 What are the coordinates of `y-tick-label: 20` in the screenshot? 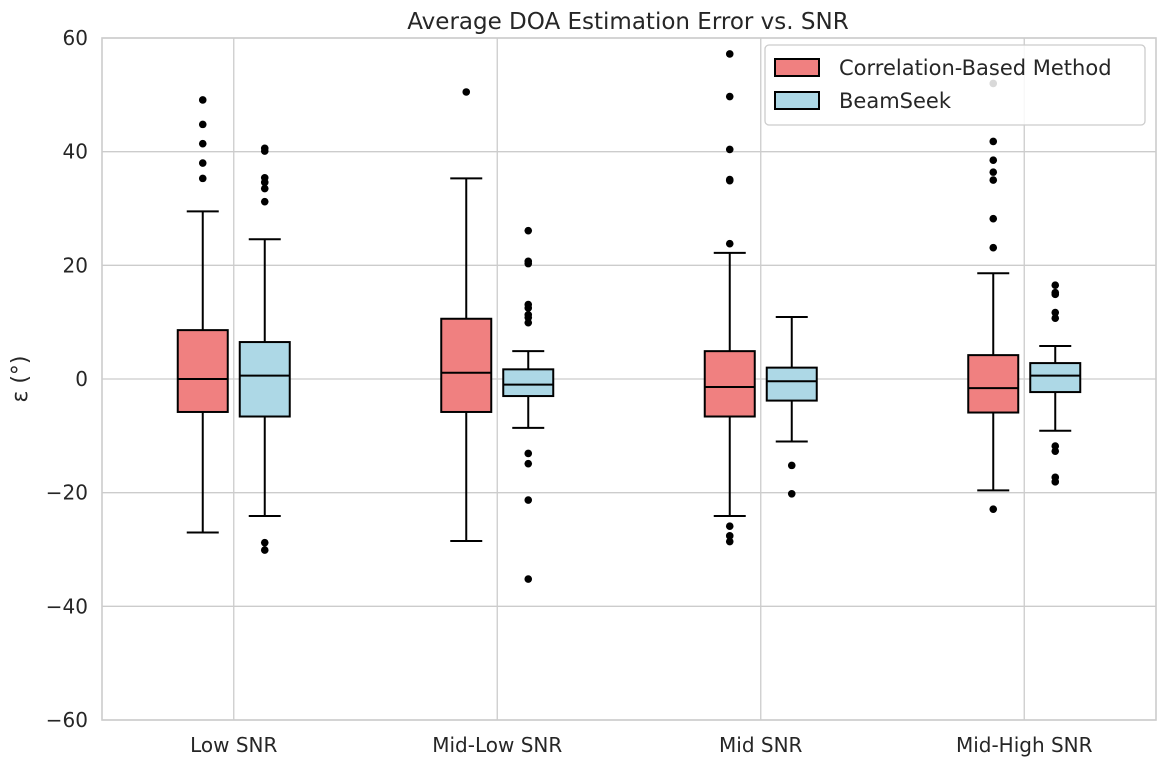 It's located at (75, 265).